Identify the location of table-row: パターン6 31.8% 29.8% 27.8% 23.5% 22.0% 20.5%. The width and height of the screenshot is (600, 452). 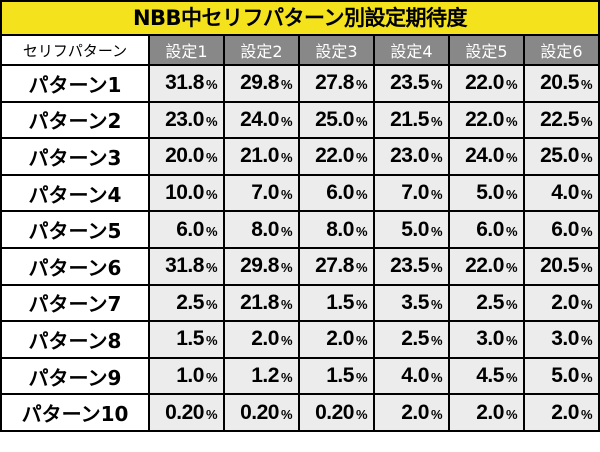
(300, 266).